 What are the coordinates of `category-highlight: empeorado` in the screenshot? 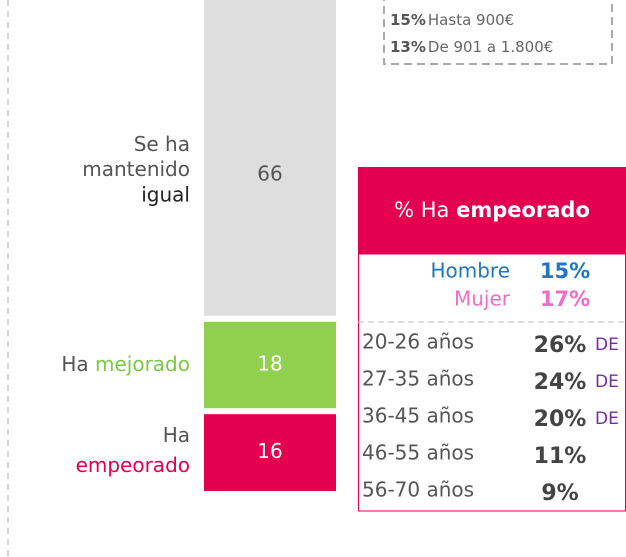 It's located at (133, 465).